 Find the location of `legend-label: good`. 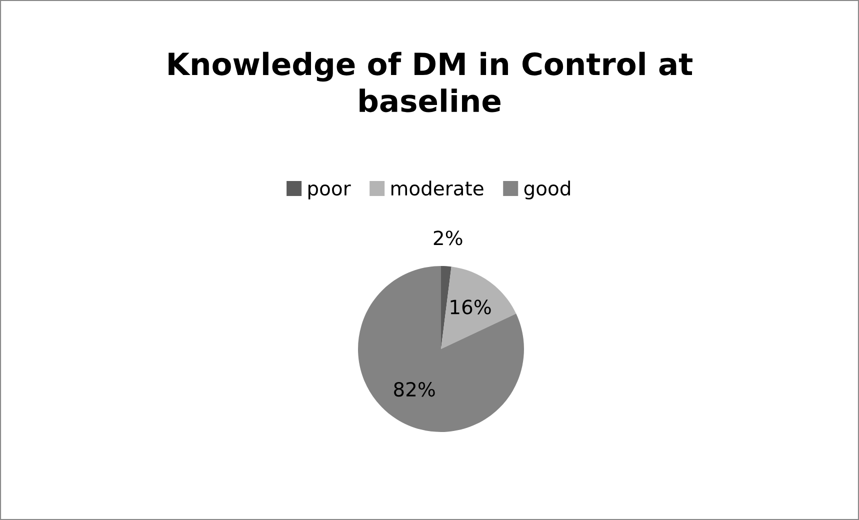

legend-label: good is located at coordinates (547, 190).